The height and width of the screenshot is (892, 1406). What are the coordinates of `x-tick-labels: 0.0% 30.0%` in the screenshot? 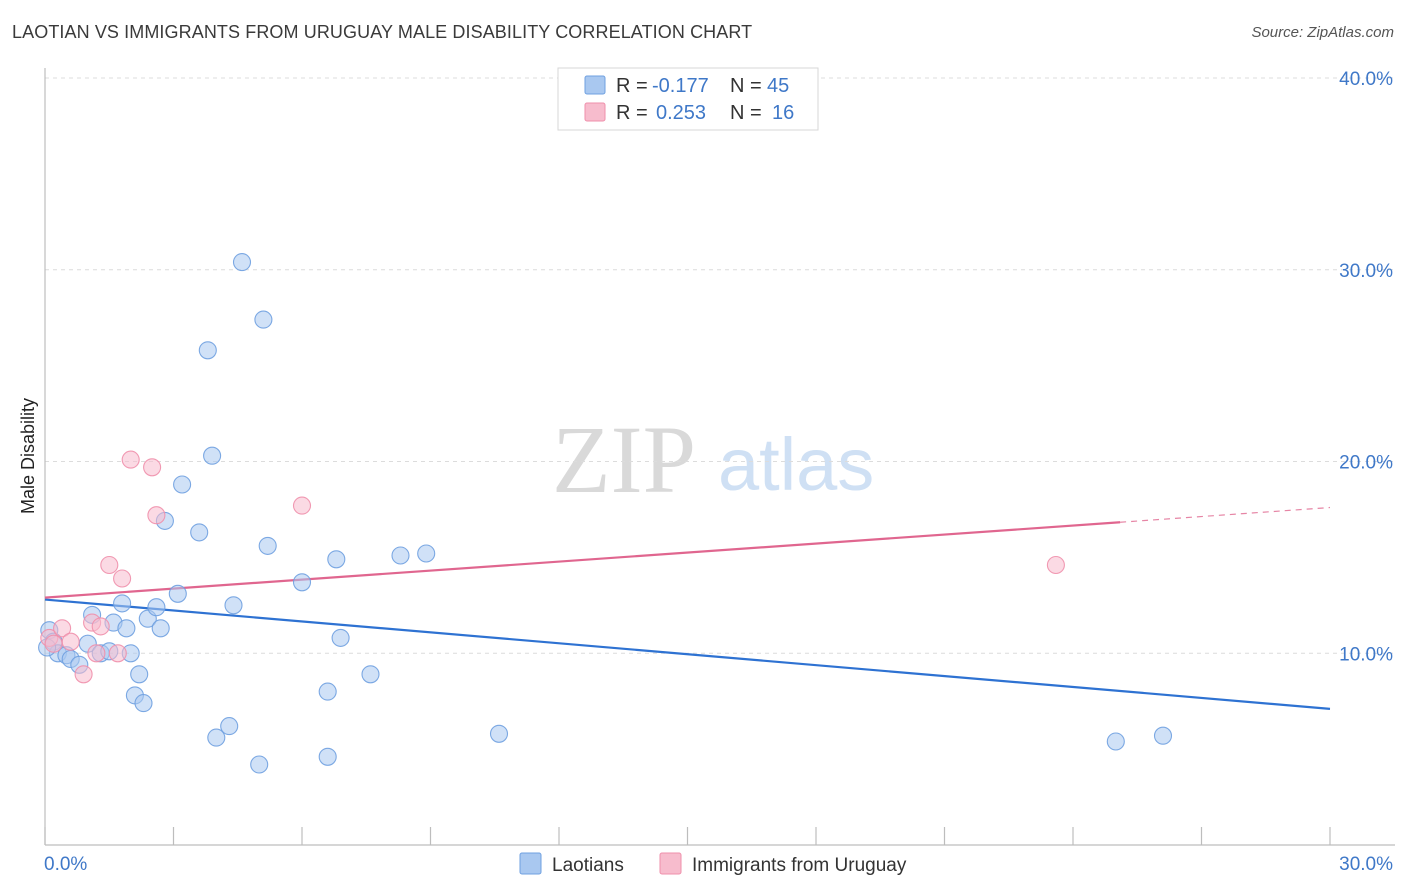 It's located at (718, 864).